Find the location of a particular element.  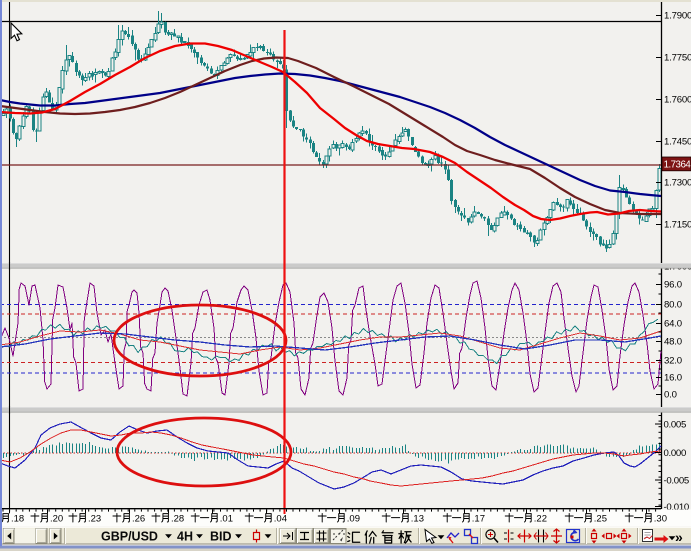

svg-text: 48.0 is located at coordinates (673, 342).